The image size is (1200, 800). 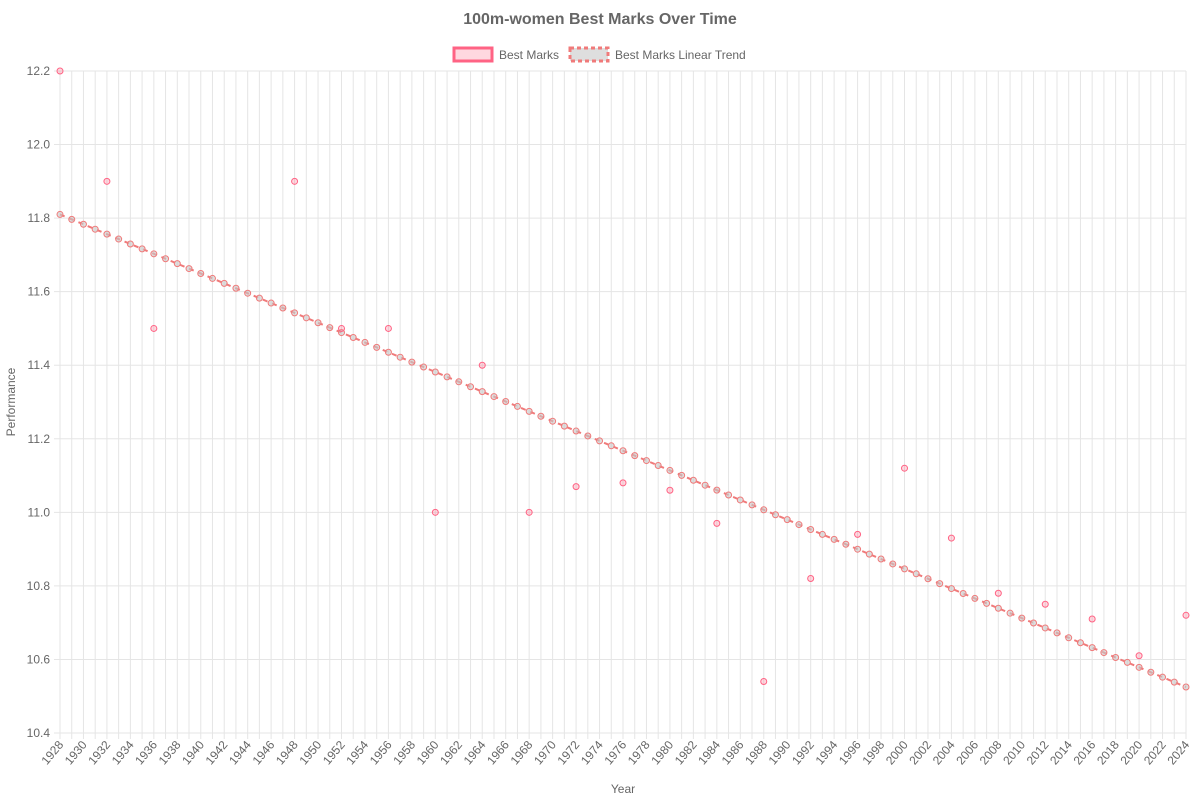 I want to click on legend: Best Marks Best Marks Linear Trend, so click(x=599, y=54).